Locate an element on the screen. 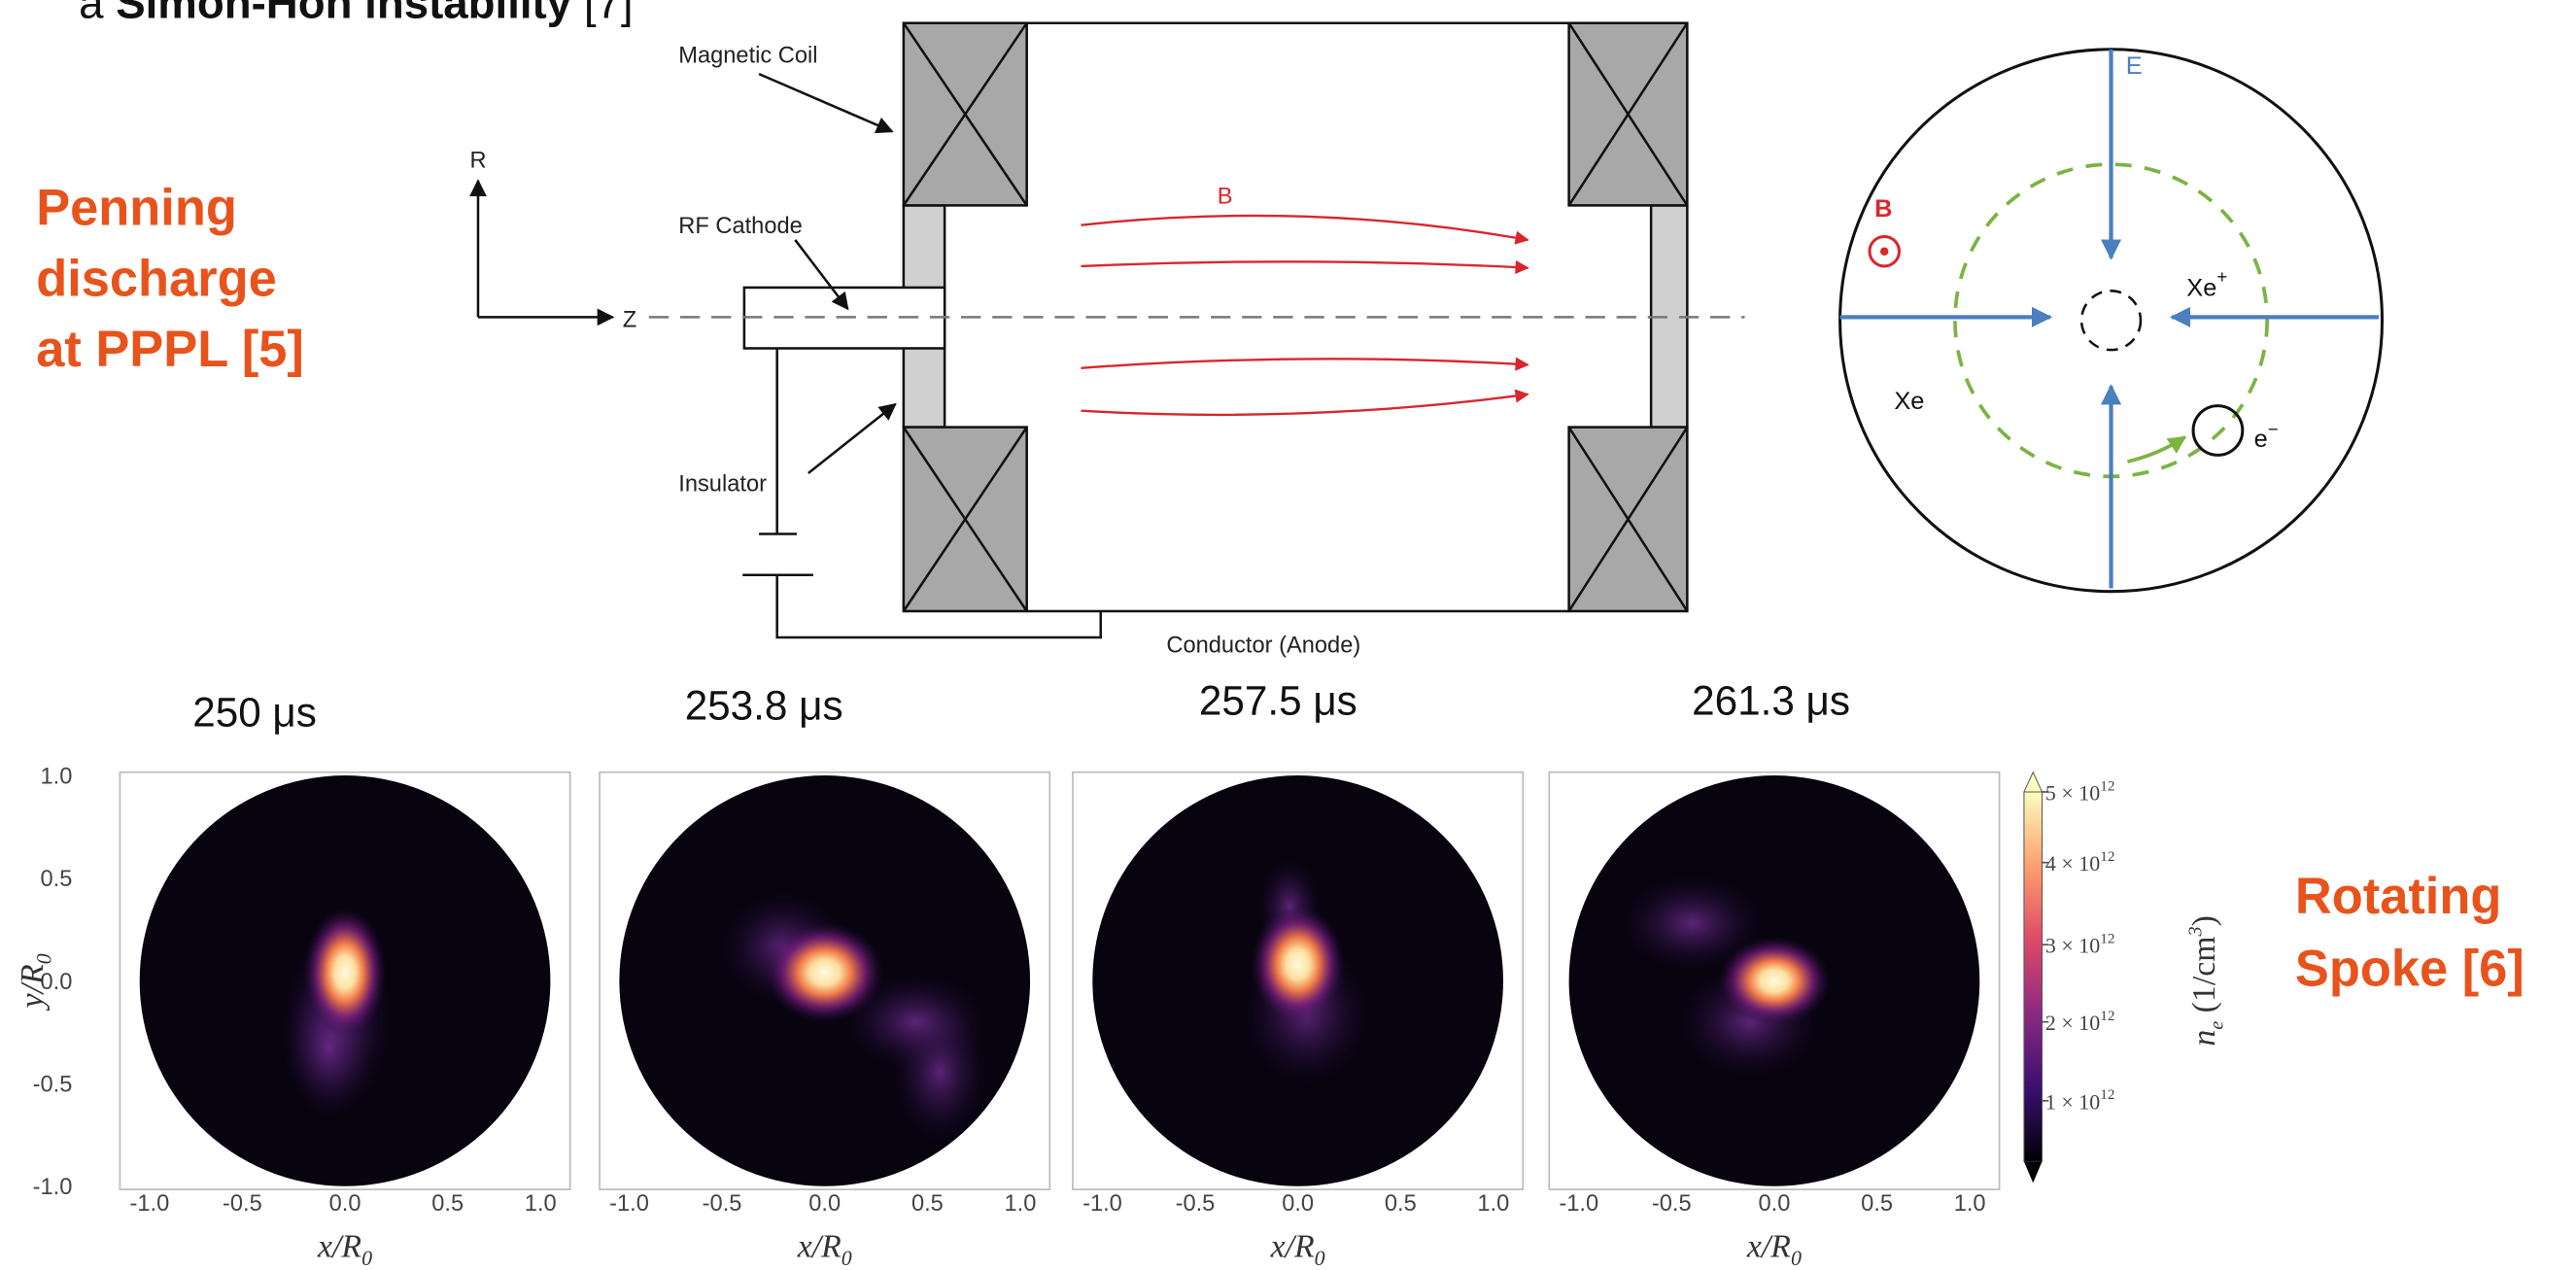 The image size is (2576, 1270). colorbar-tick-label: 1 × 10¹² is located at coordinates (2080, 1100).